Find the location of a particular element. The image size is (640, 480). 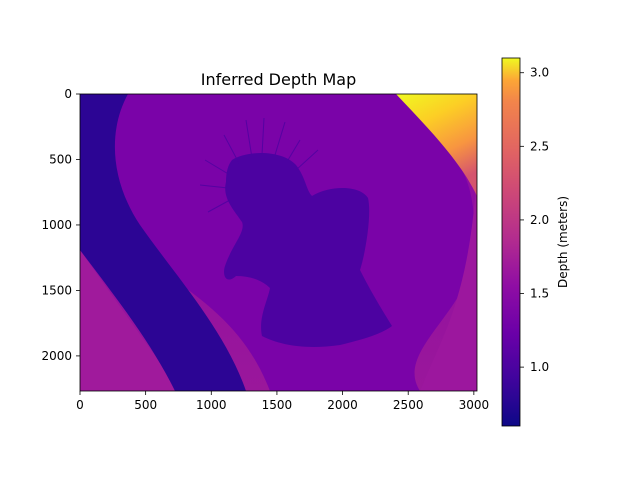

y-tick-label: 0 is located at coordinates (68, 94).